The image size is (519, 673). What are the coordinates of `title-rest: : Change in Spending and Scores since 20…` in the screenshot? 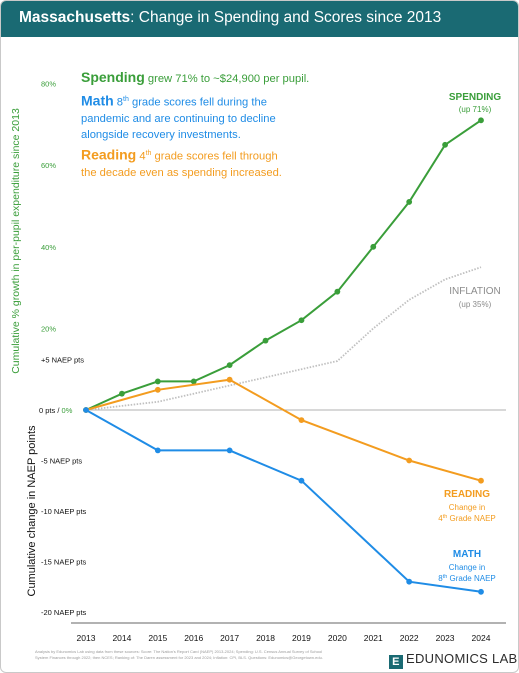 It's located at (286, 17).